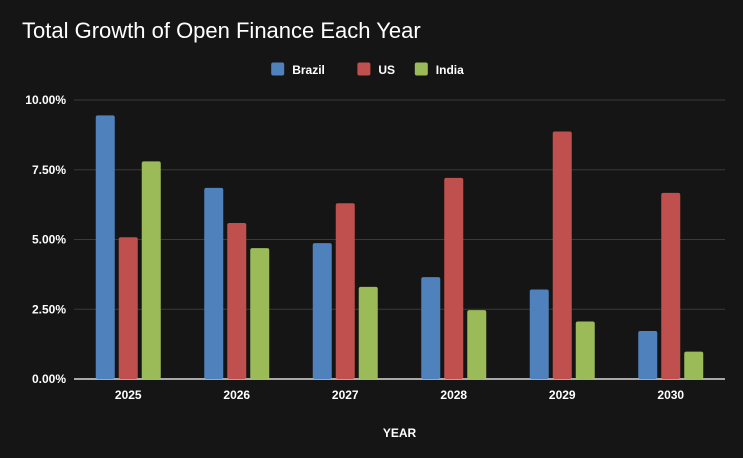 The width and height of the screenshot is (743, 458). What do you see at coordinates (345, 395) in the screenshot?
I see `x-tick-label: 2027` at bounding box center [345, 395].